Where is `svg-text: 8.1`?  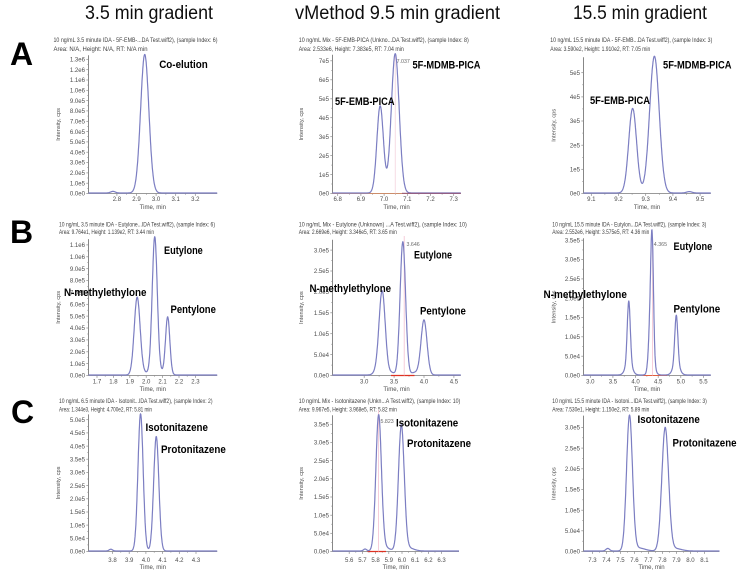
svg-text: 8.1 is located at coordinates (704, 561).